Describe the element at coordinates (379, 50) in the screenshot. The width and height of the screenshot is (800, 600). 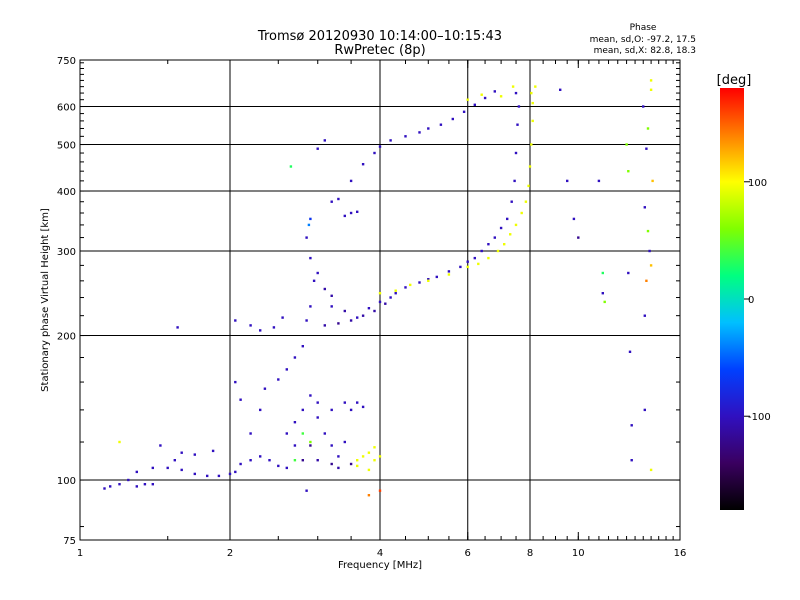
I see `chart-title-line2: RwPretec (8p)` at that location.